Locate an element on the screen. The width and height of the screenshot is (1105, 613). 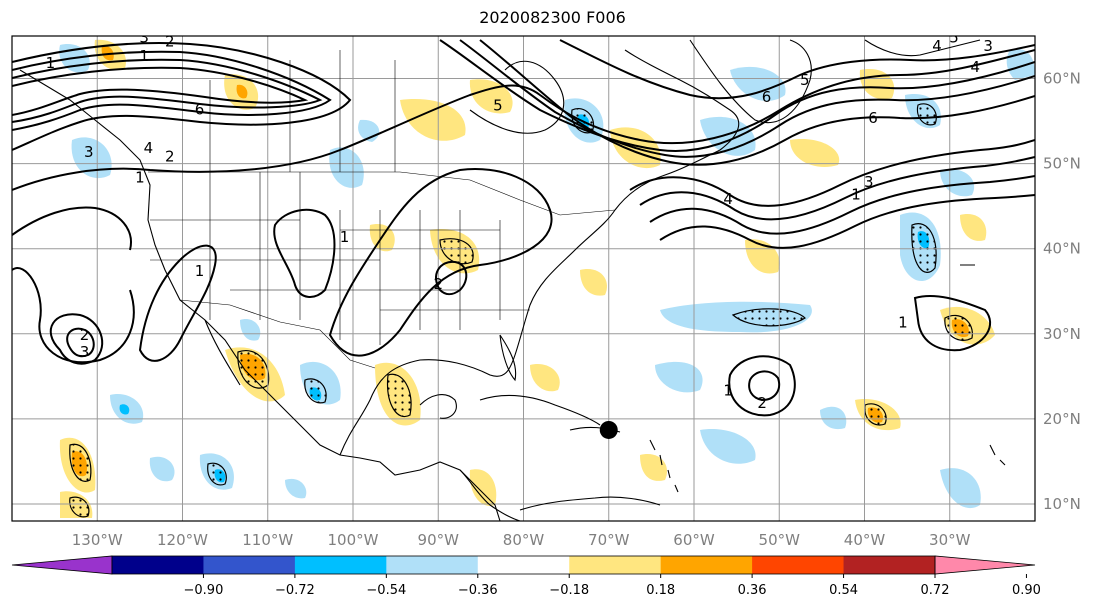
shade-core-orange is located at coordinates (242, 91).